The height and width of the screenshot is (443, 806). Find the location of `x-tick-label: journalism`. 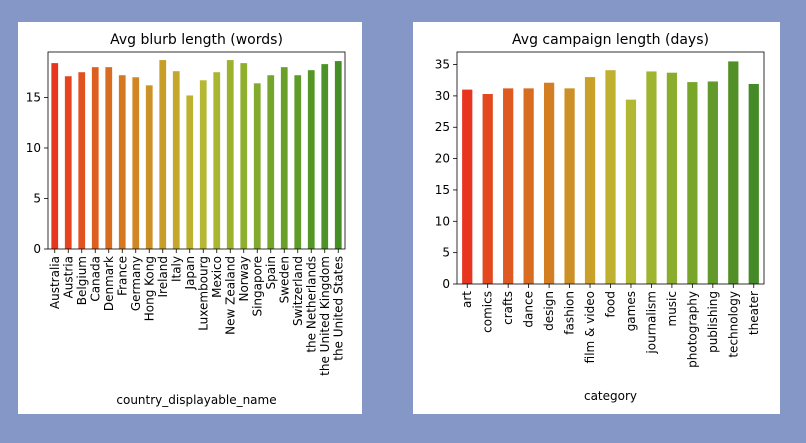

x-tick-label: journalism is located at coordinates (651, 323).